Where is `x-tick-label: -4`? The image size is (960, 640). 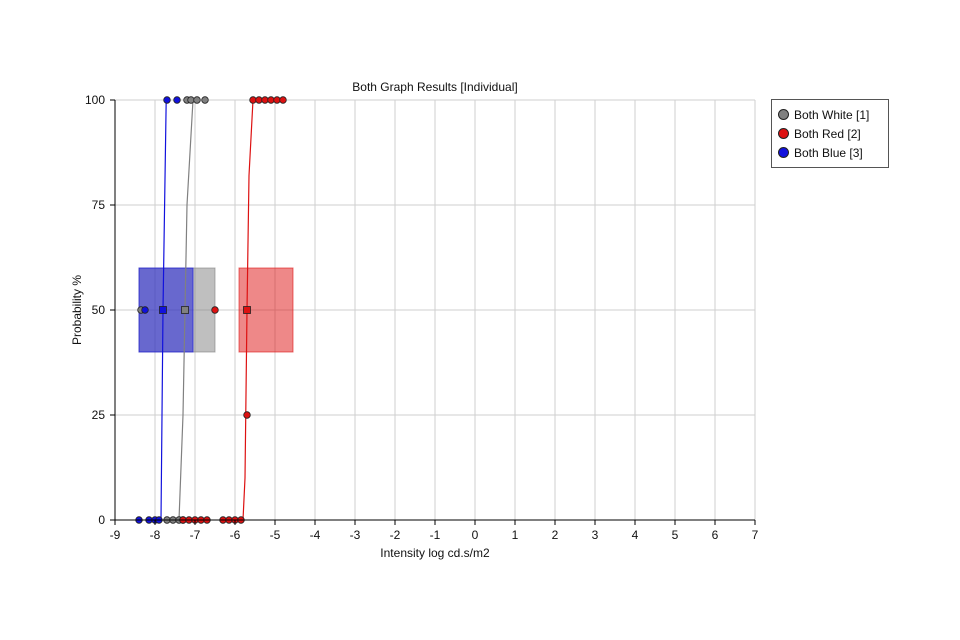
x-tick-label: -4 is located at coordinates (315, 535).